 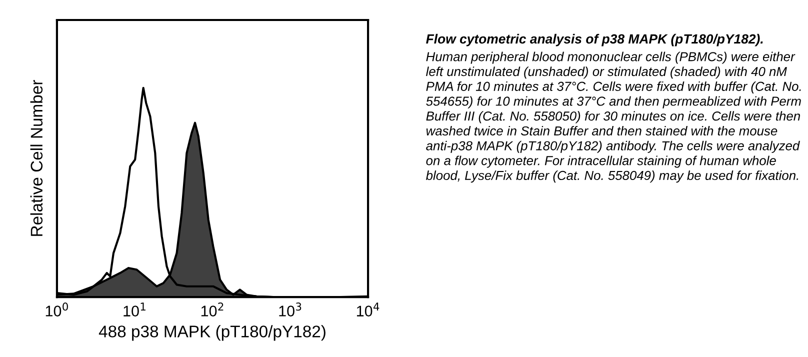 What do you see at coordinates (57, 309) in the screenshot?
I see `x-tick-label: 10$^{0}$` at bounding box center [57, 309].